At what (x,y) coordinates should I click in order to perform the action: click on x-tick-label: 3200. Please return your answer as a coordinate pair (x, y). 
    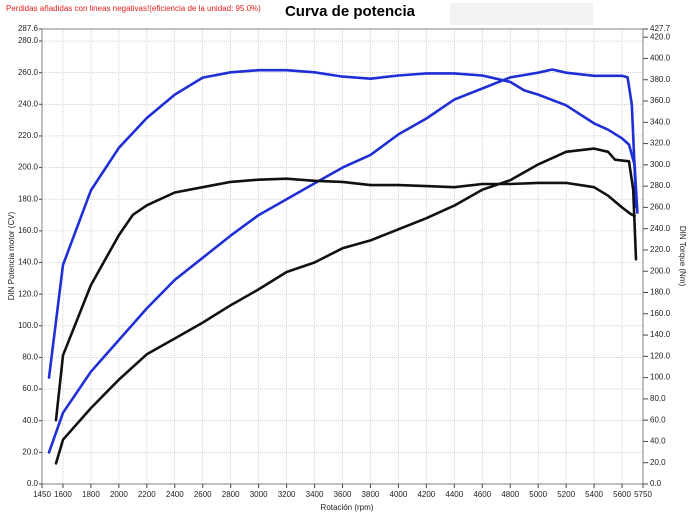
    Looking at the image, I should click on (287, 494).